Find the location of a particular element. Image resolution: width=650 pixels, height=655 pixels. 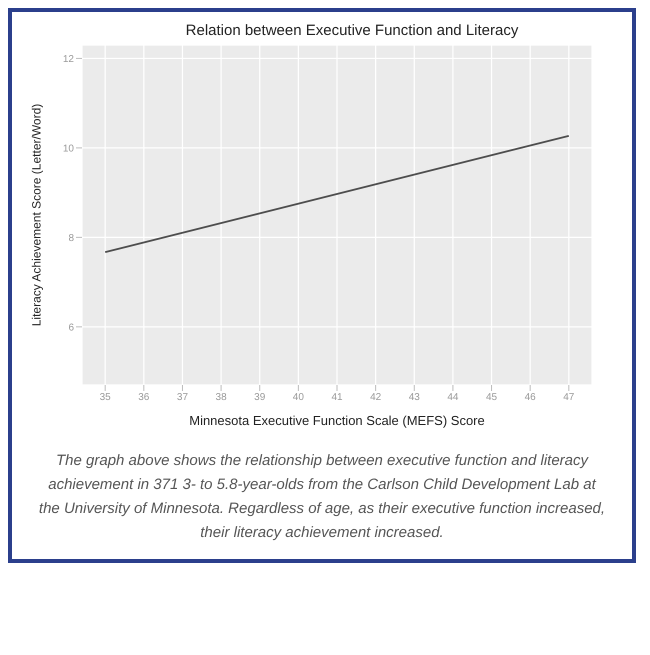

x-tick-label: 42 is located at coordinates (376, 398).